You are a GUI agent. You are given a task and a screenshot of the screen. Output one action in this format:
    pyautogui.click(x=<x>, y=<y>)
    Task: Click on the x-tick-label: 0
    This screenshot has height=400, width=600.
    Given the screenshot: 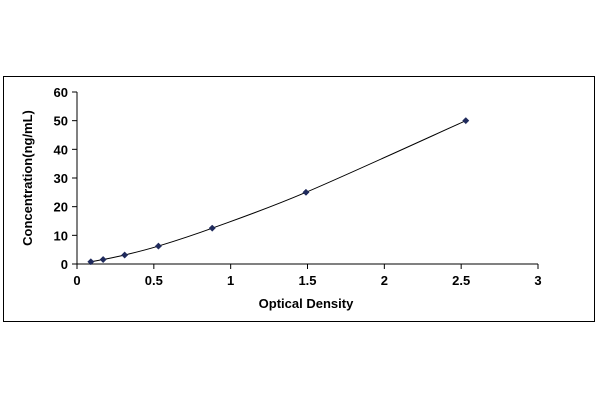 What is the action you would take?
    pyautogui.click(x=76, y=280)
    